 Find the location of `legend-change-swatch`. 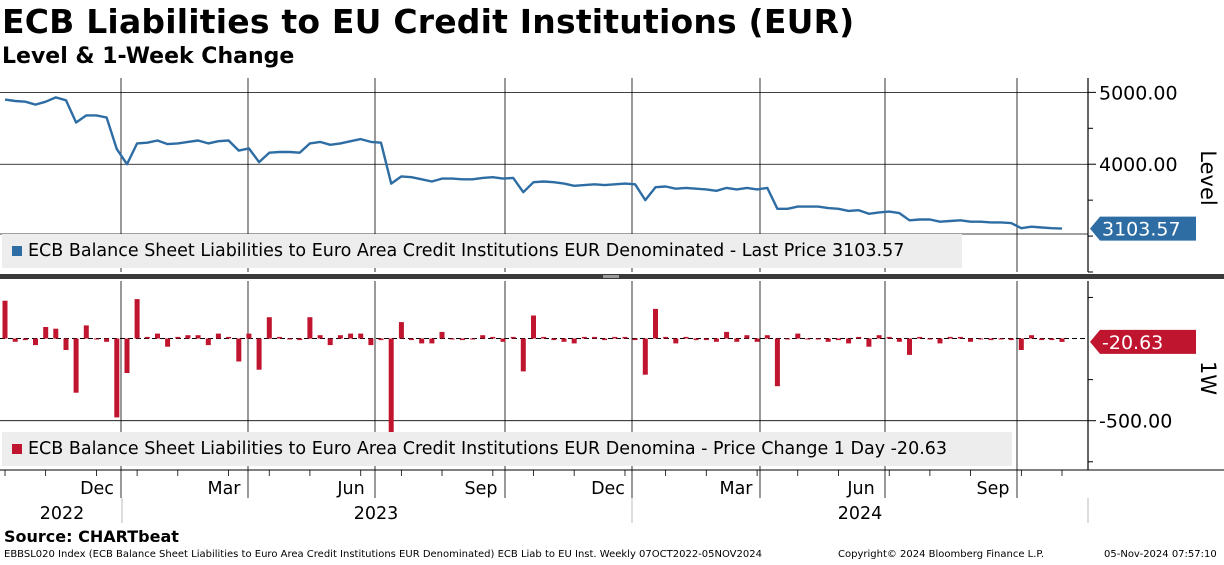

legend-change-swatch is located at coordinates (17, 449).